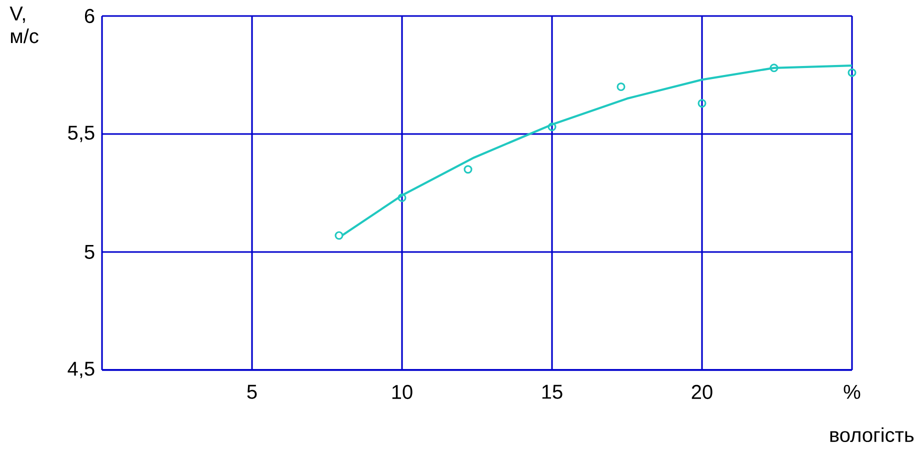 Image resolution: width=917 pixels, height=449 pixels. Describe the element at coordinates (252, 391) in the screenshot. I see `x-tick-label: 5` at that location.